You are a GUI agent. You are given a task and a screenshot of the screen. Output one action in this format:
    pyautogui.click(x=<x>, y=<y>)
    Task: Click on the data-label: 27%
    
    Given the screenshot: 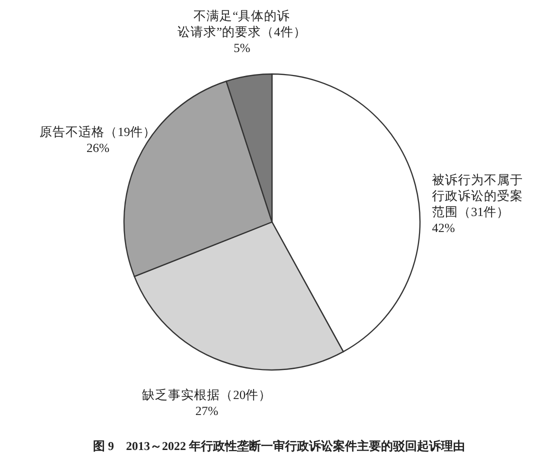 What is the action you would take?
    pyautogui.click(x=206, y=411)
    